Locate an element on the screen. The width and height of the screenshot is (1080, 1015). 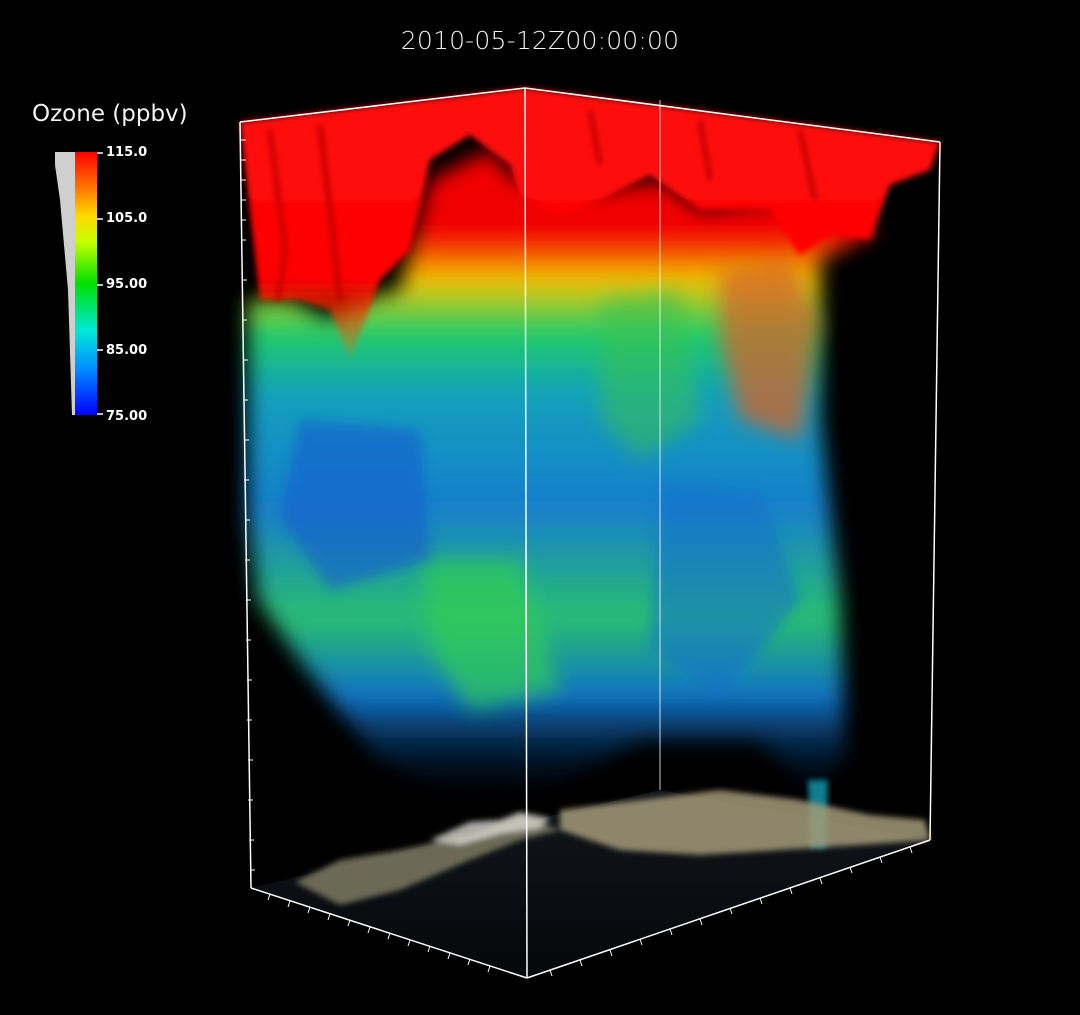
volume-blue-patch is located at coordinates (355, 505).